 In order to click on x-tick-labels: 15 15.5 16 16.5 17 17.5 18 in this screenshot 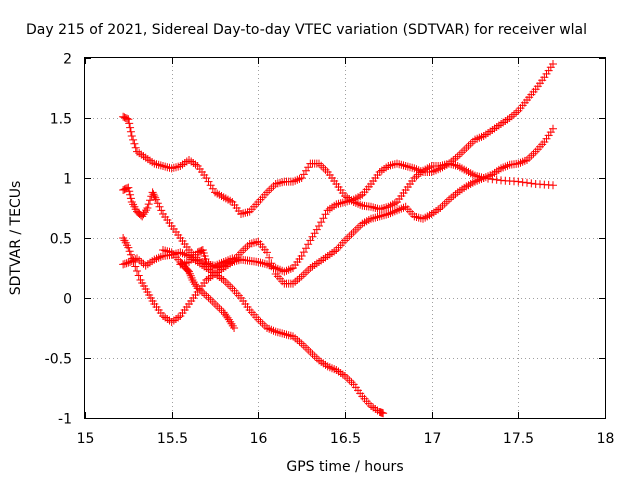, I will do `click(346, 439)`.